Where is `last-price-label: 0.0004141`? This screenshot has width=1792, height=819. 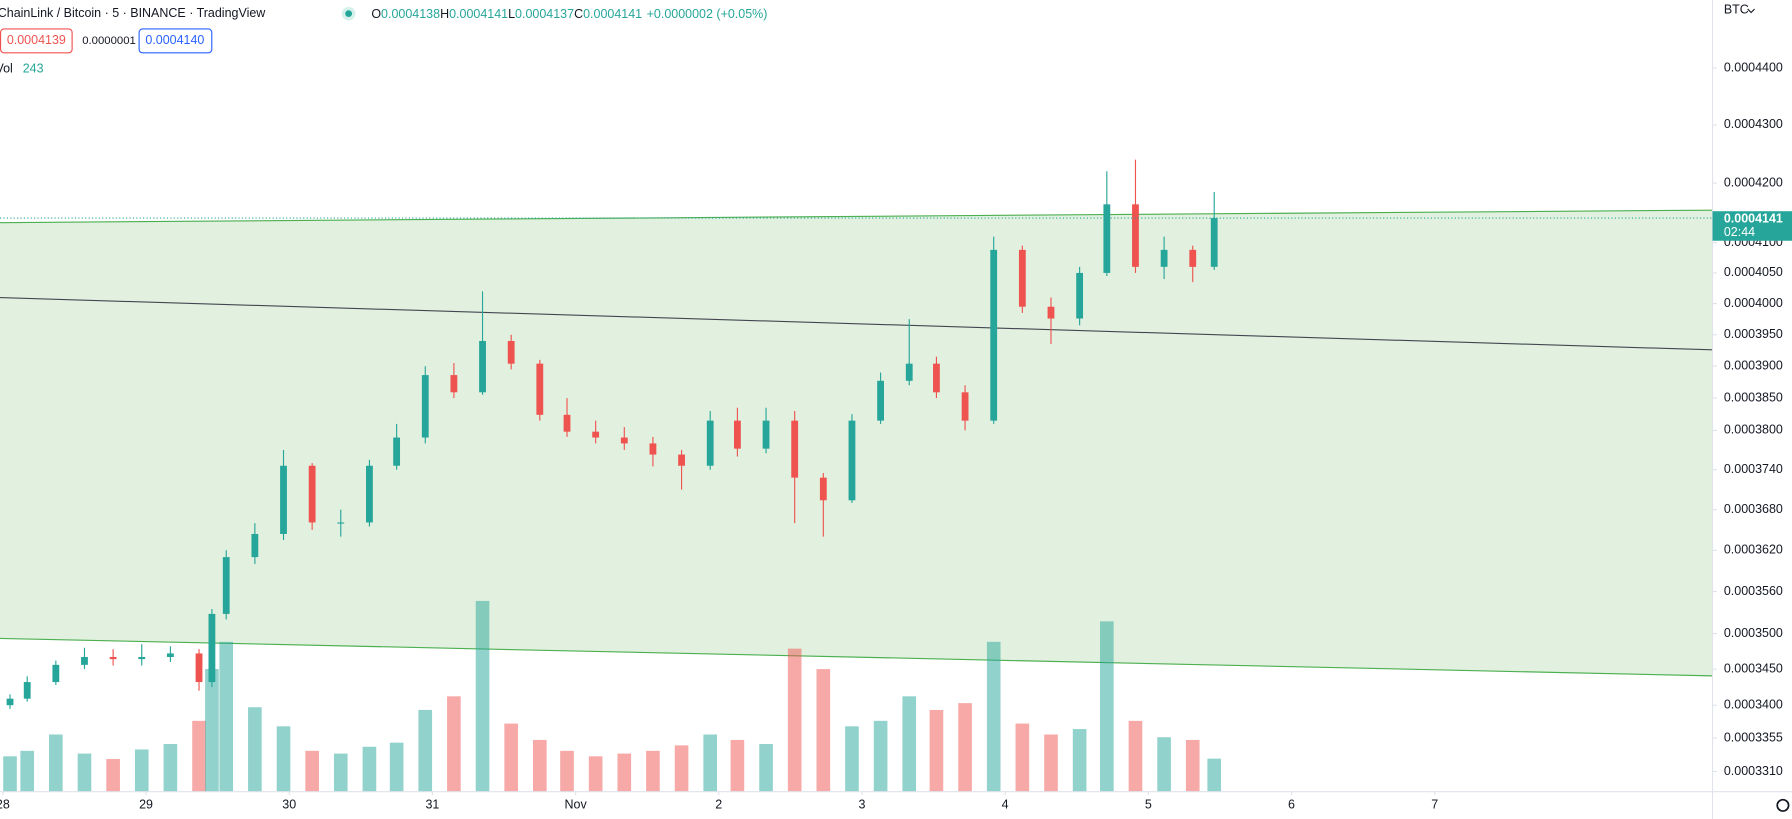 last-price-label: 0.0004141 is located at coordinates (1753, 218).